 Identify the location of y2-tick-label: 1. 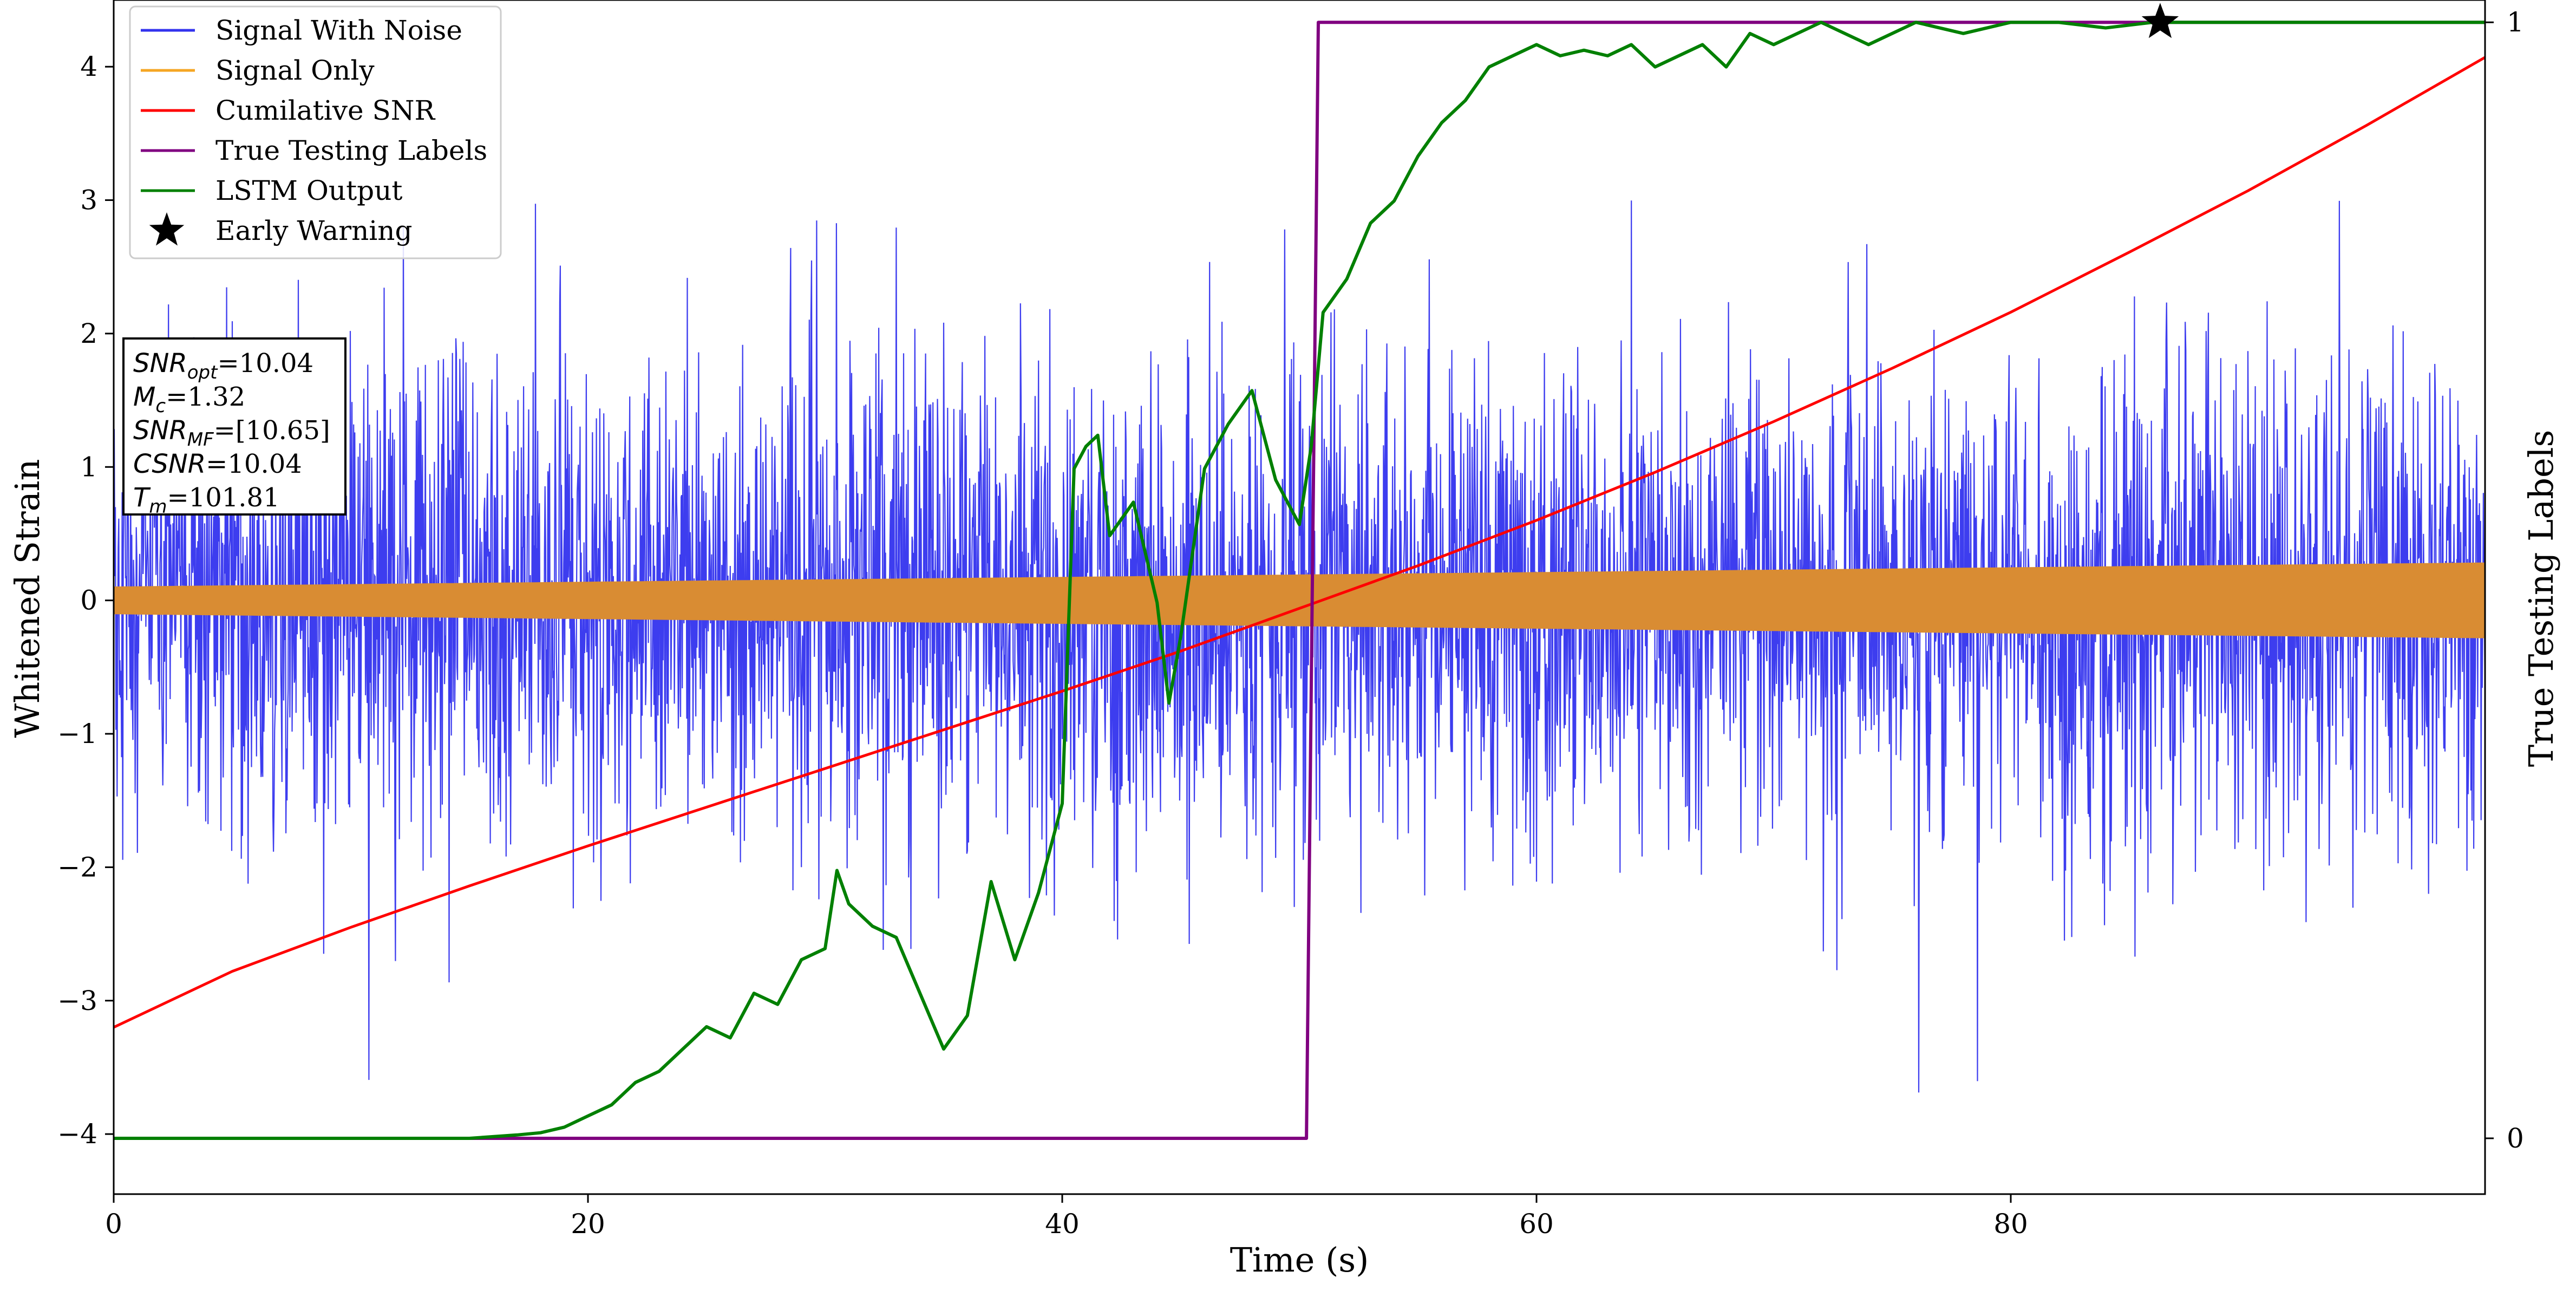
(2515, 22).